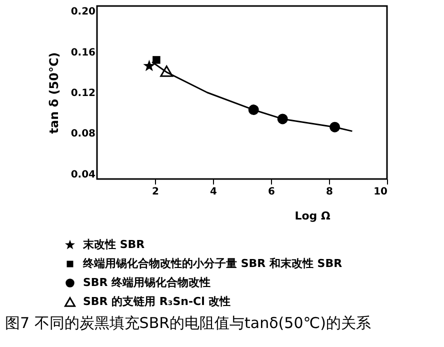 The width and height of the screenshot is (444, 347). What do you see at coordinates (312, 216) in the screenshot?
I see `x-axis-title: Log Ω` at bounding box center [312, 216].